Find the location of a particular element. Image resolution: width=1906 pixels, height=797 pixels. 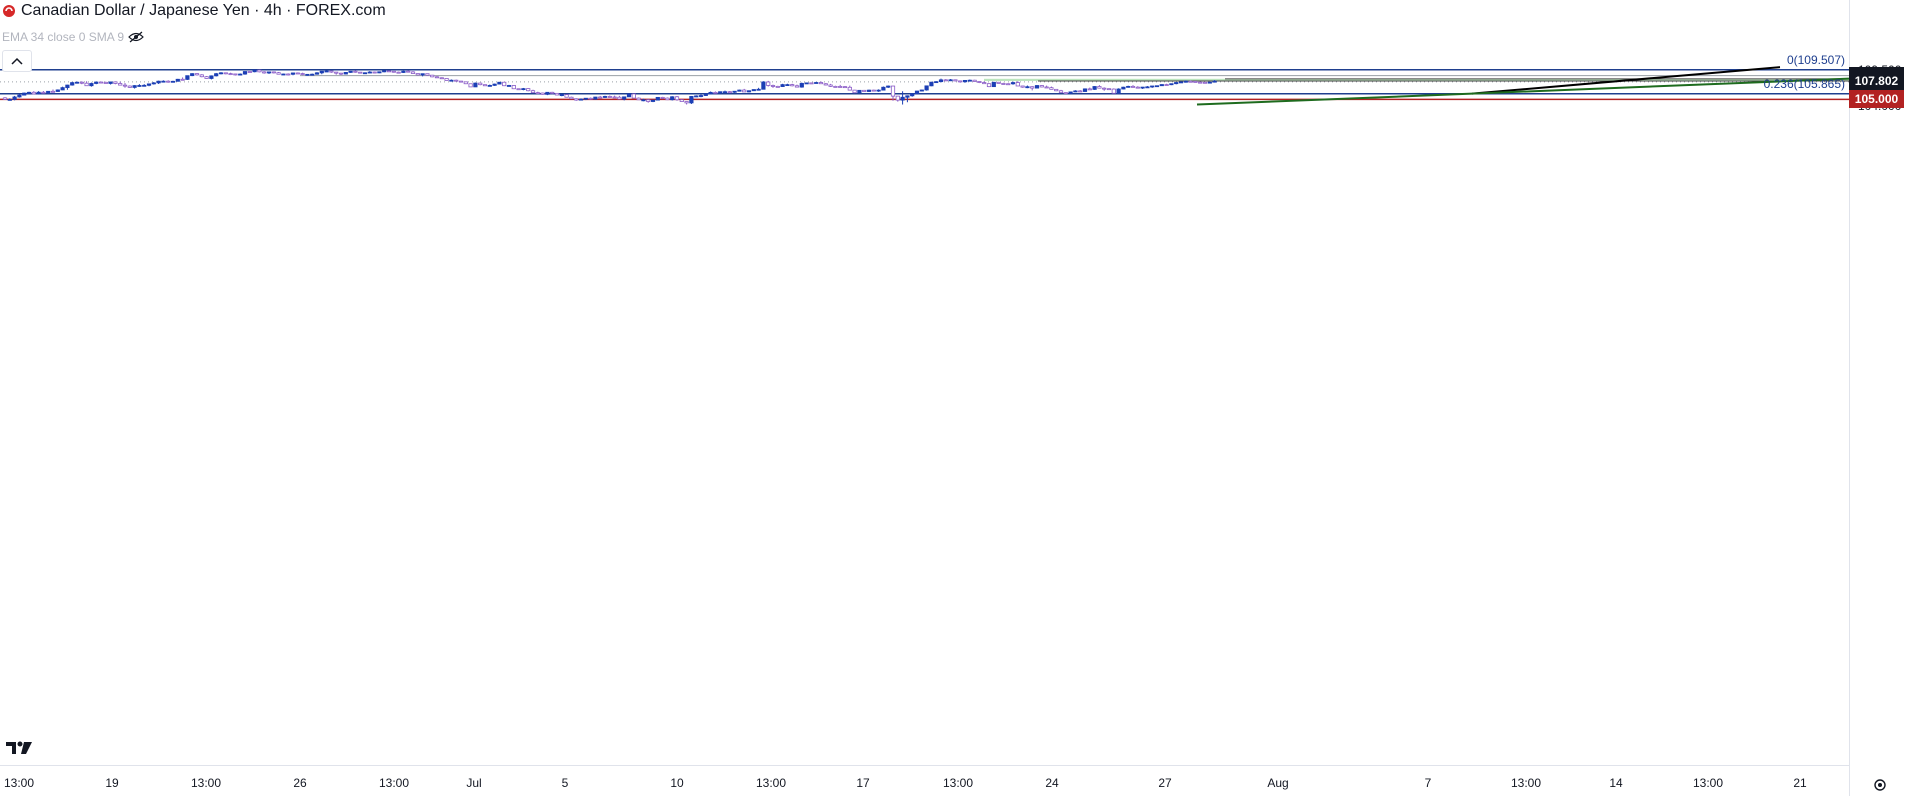

time-axis is located at coordinates (924, 781).